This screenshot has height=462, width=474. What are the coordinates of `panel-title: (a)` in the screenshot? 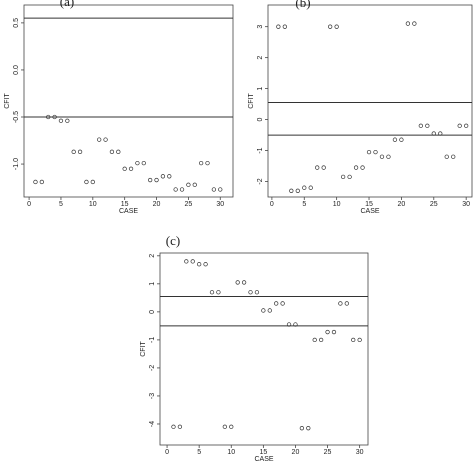 It's located at (67, 4).